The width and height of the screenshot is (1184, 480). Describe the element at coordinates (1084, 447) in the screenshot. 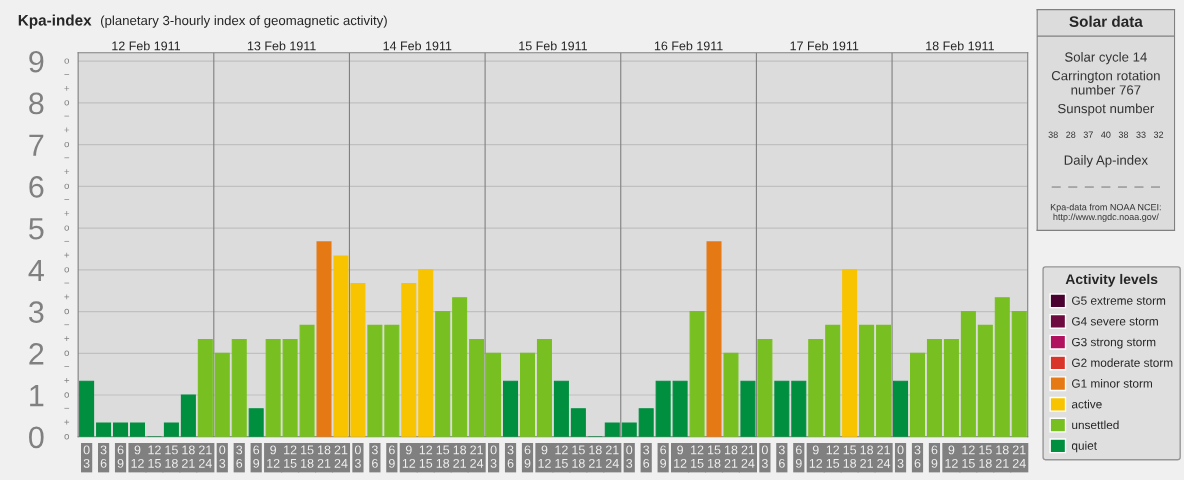

I see `legend-label: quiet` at that location.